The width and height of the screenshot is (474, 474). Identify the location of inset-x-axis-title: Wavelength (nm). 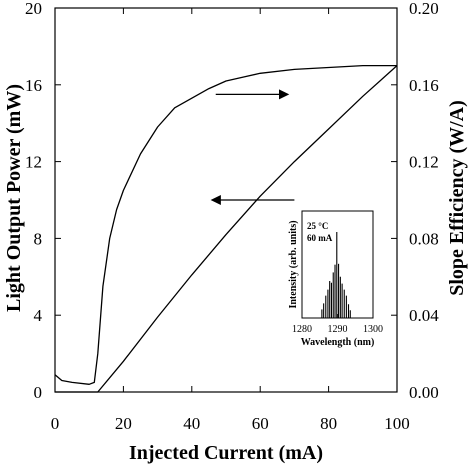
(338, 342).